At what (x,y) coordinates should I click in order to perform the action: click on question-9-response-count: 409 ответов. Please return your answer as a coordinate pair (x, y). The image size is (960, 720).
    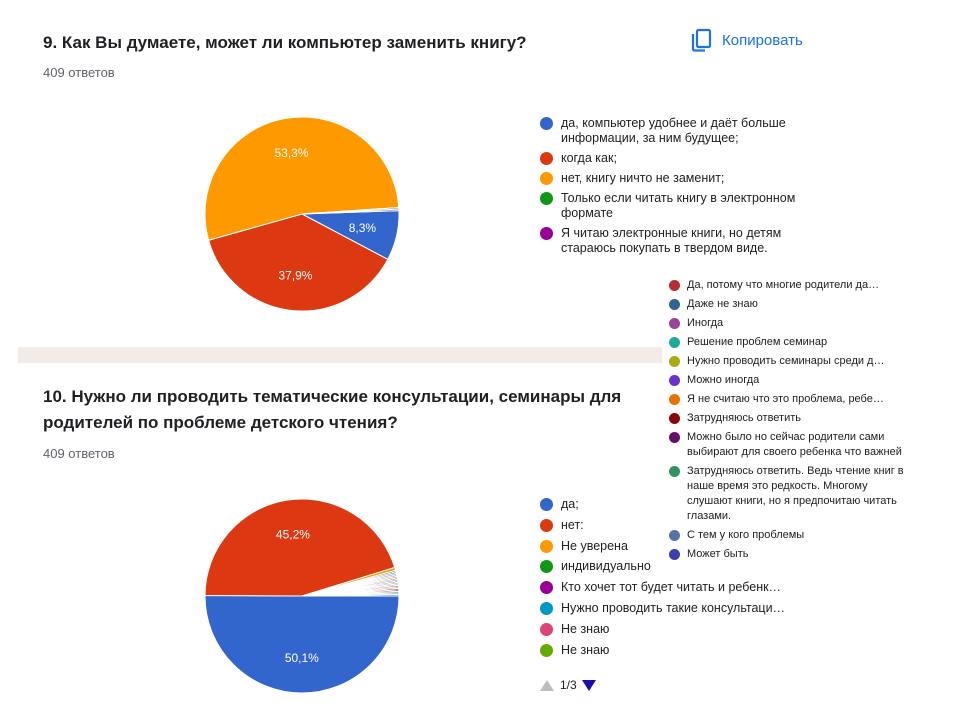
    Looking at the image, I should click on (79, 72).